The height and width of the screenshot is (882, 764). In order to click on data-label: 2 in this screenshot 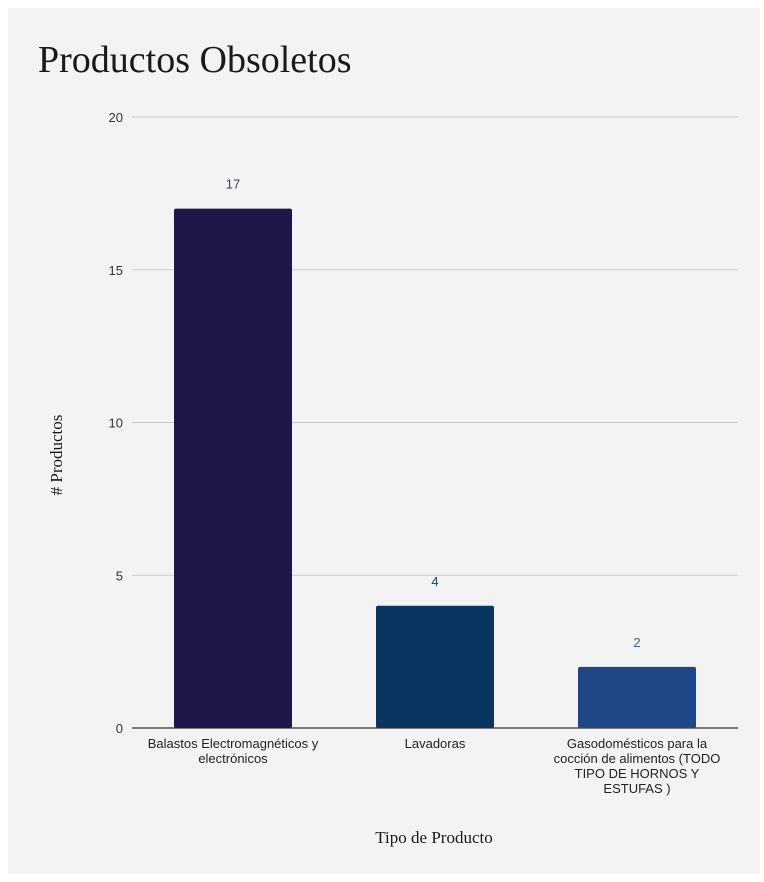, I will do `click(636, 642)`.